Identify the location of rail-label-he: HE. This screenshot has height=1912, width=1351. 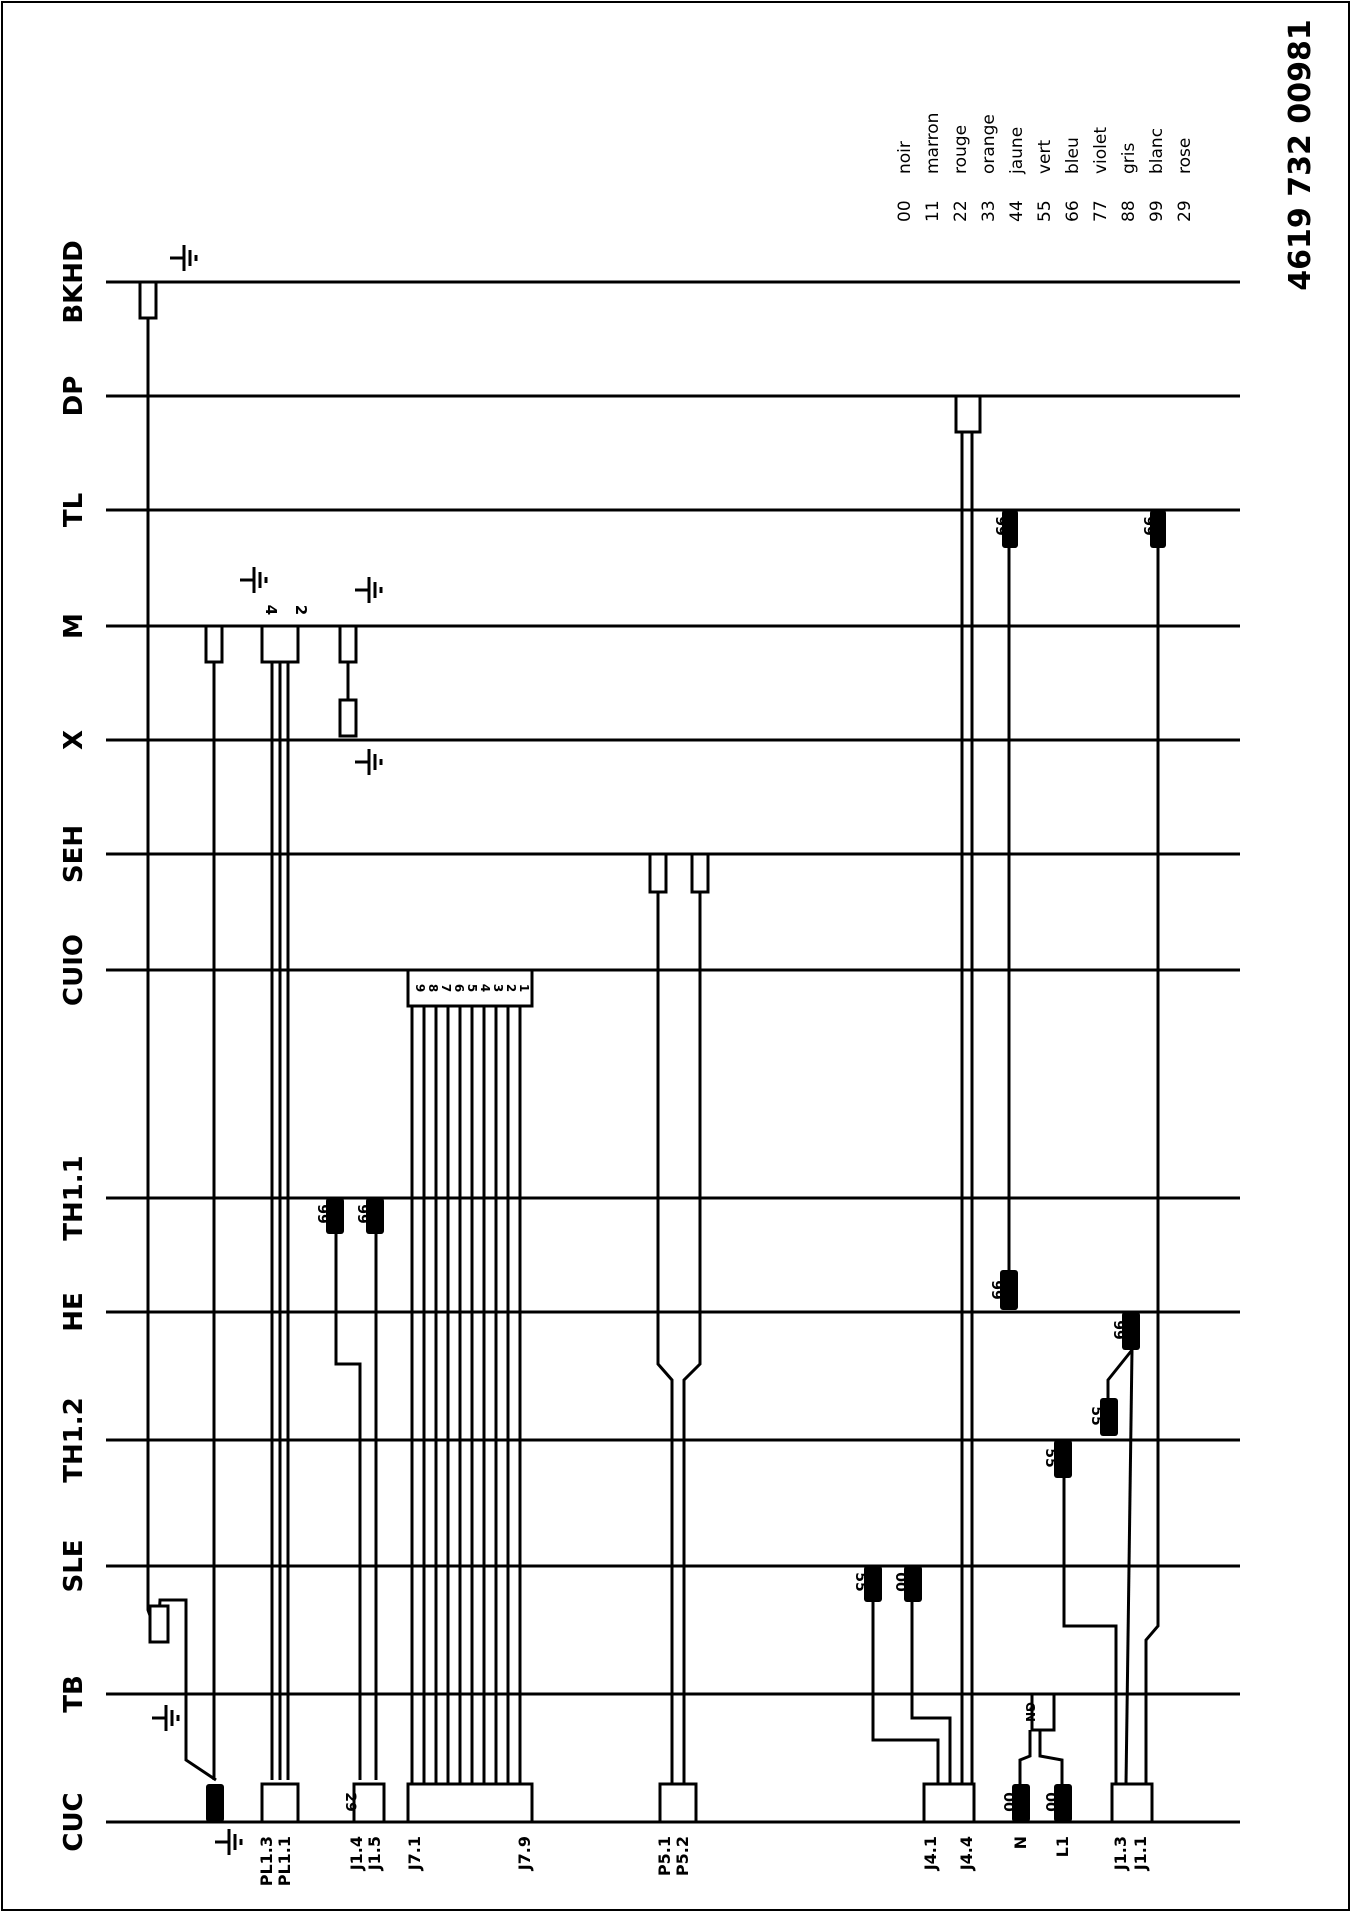
(74, 1312).